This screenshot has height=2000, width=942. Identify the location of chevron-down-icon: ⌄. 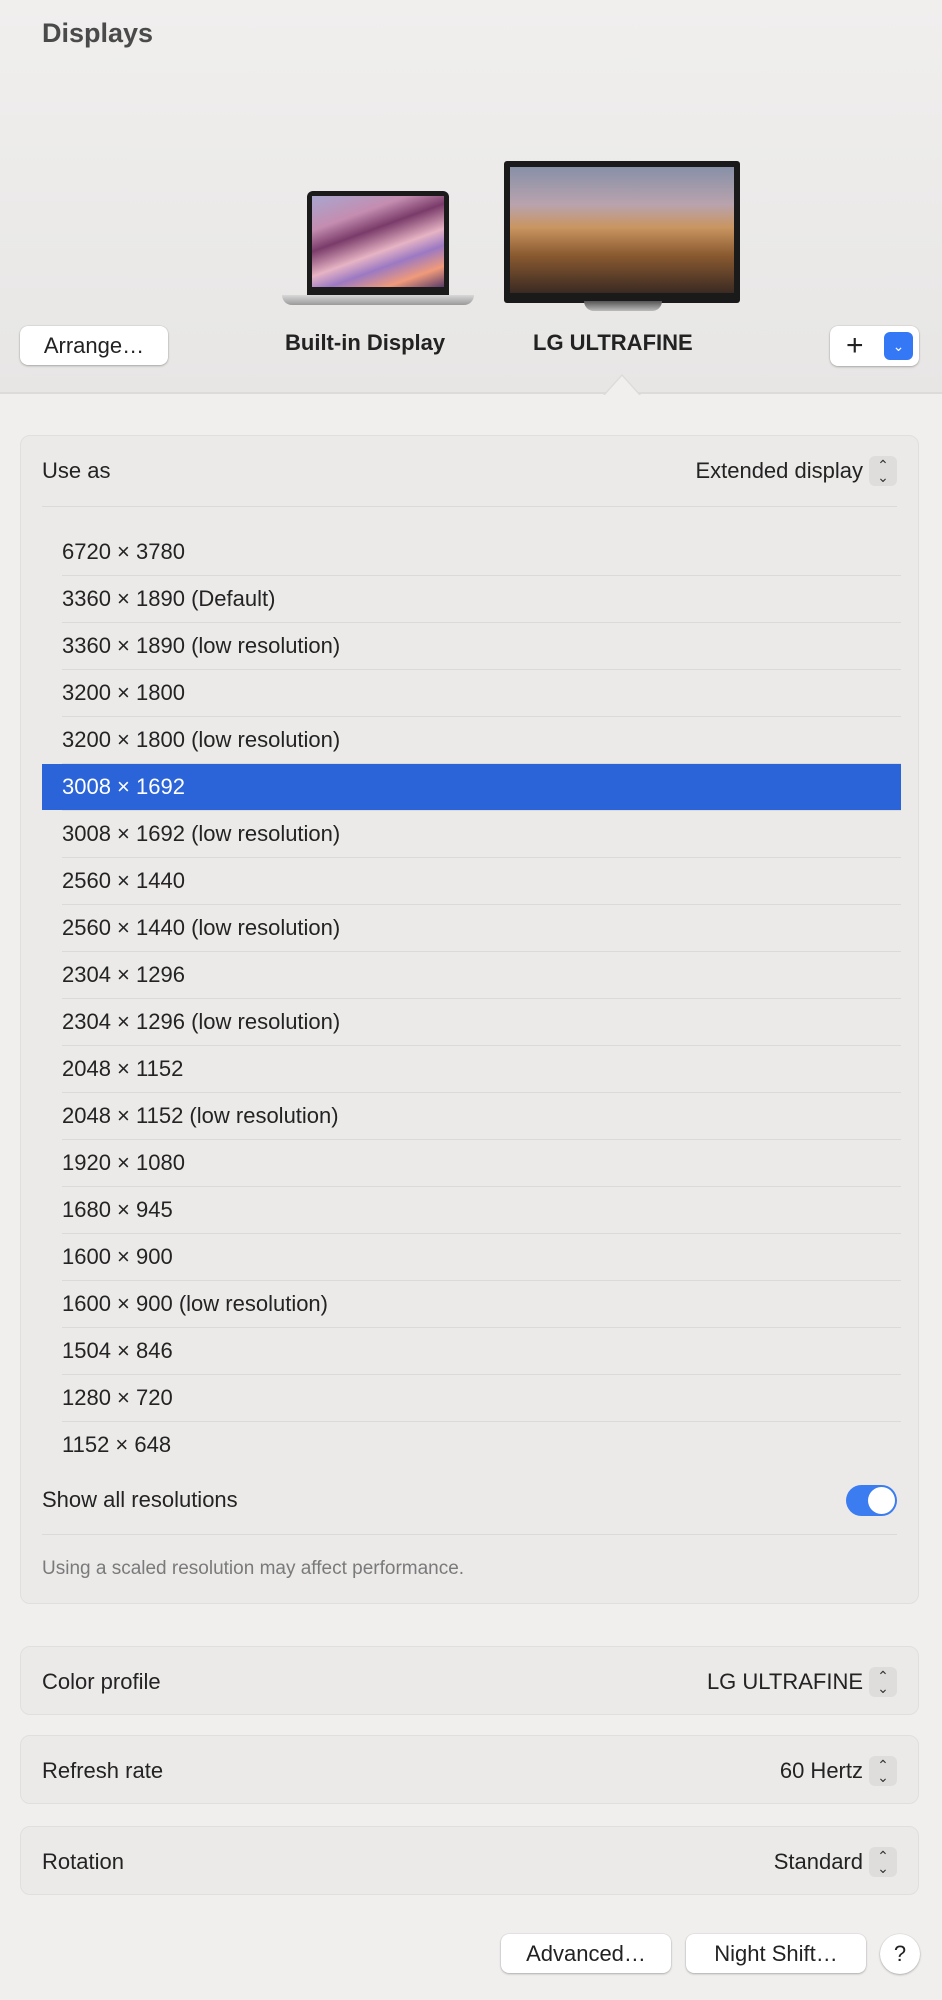
(898, 346).